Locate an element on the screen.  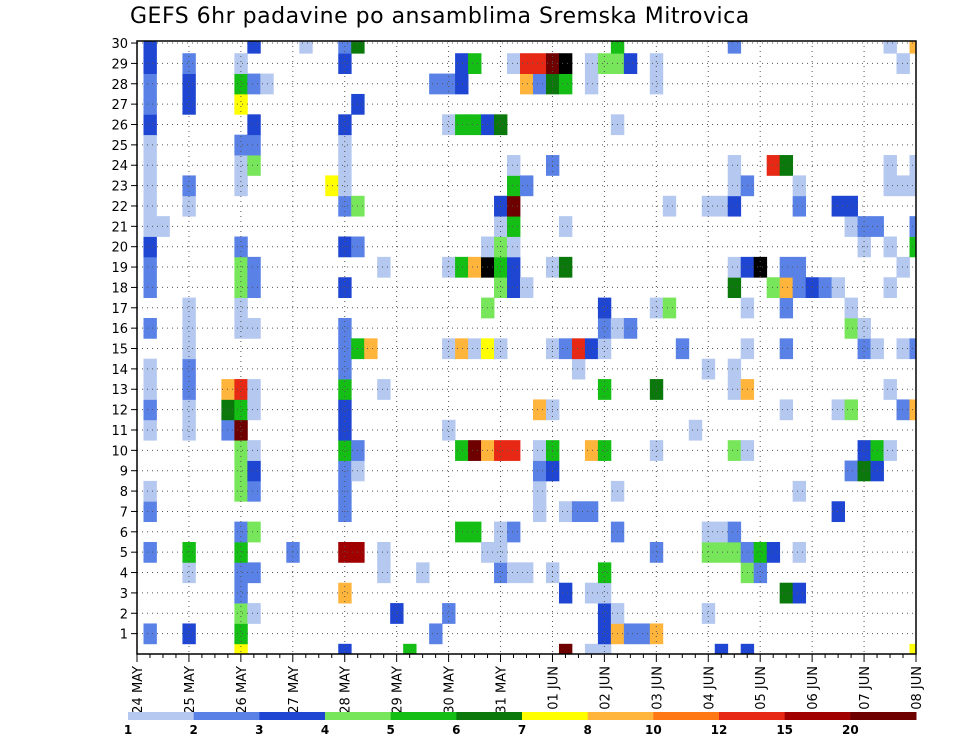
x-tick-label: 25 MAY is located at coordinates (190, 690).